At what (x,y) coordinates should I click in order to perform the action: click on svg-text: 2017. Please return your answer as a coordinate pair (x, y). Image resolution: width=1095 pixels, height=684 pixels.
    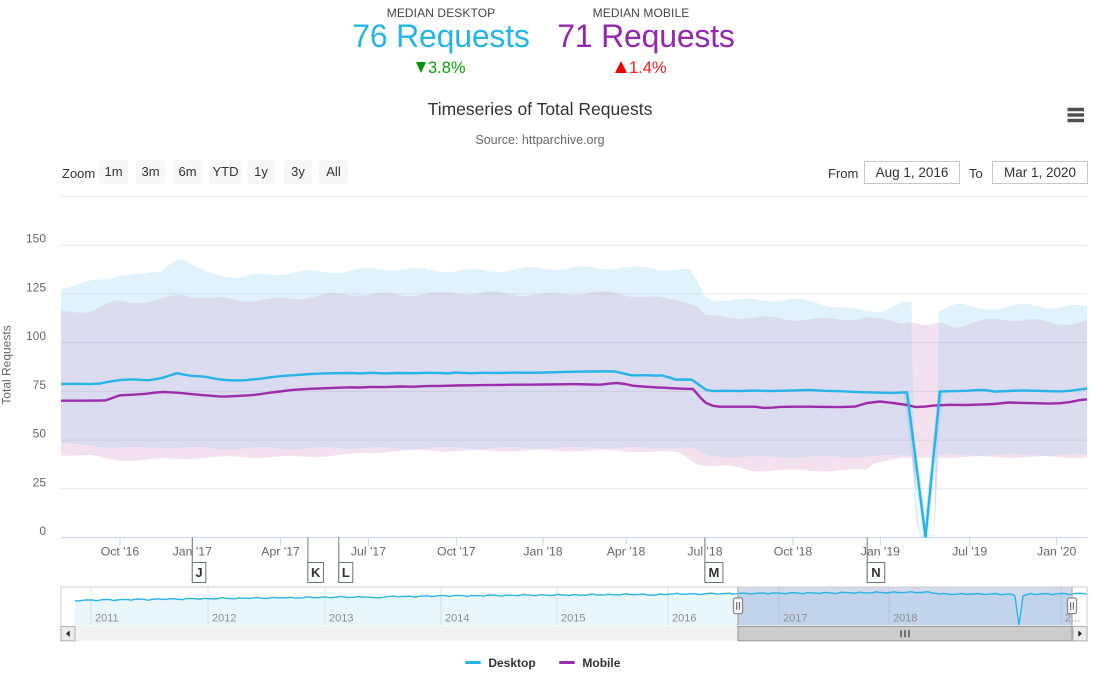
    Looking at the image, I should click on (795, 619).